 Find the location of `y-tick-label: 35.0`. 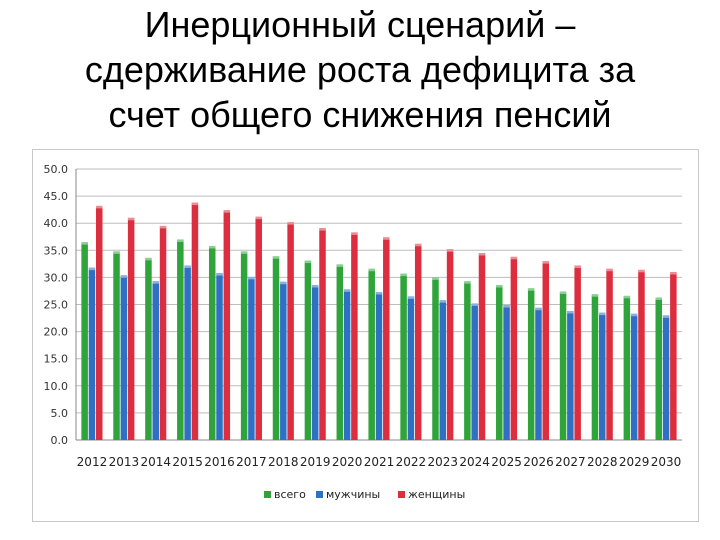

y-tick-label: 35.0 is located at coordinates (56, 250).